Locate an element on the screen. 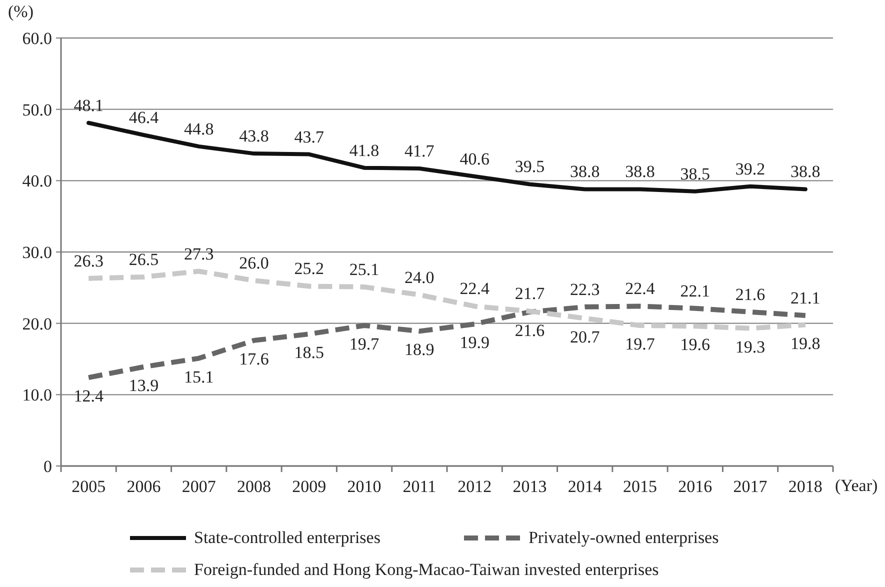 This screenshot has width=885, height=587. data-label: 19.3 is located at coordinates (750, 346).